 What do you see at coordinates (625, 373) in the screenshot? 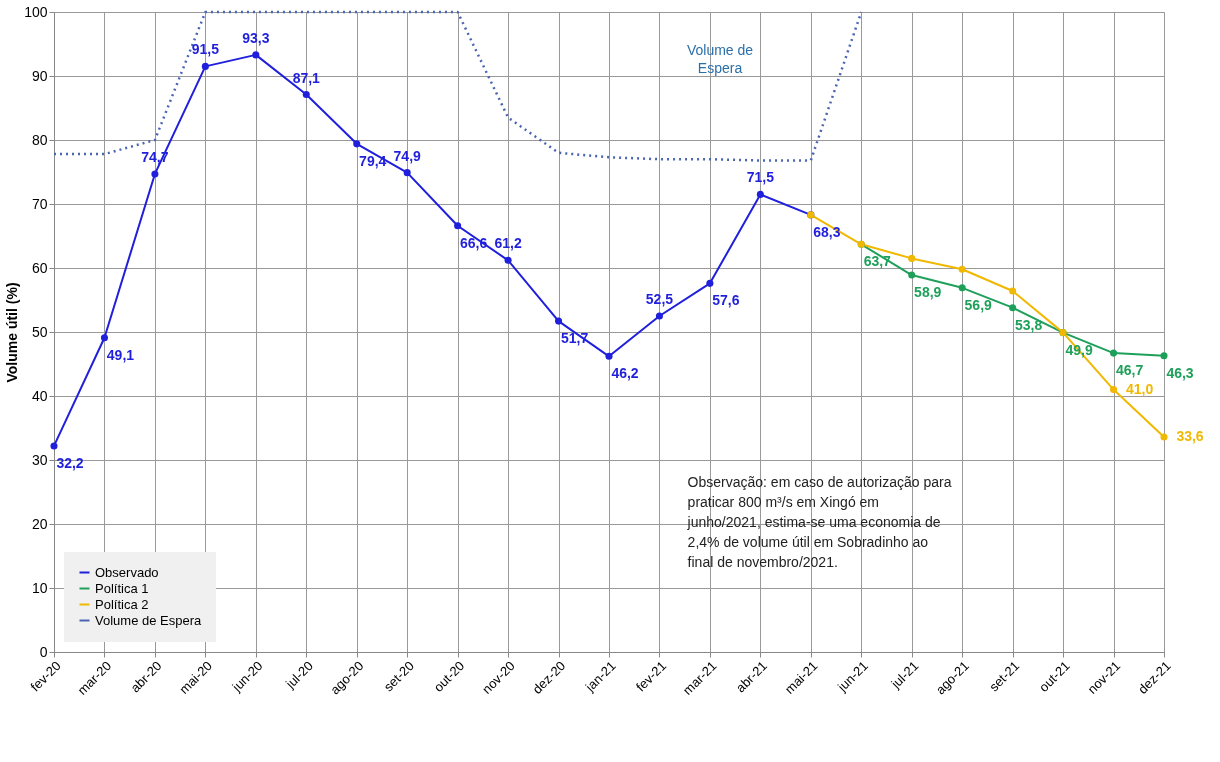
I see `data-label: 46,2` at bounding box center [625, 373].